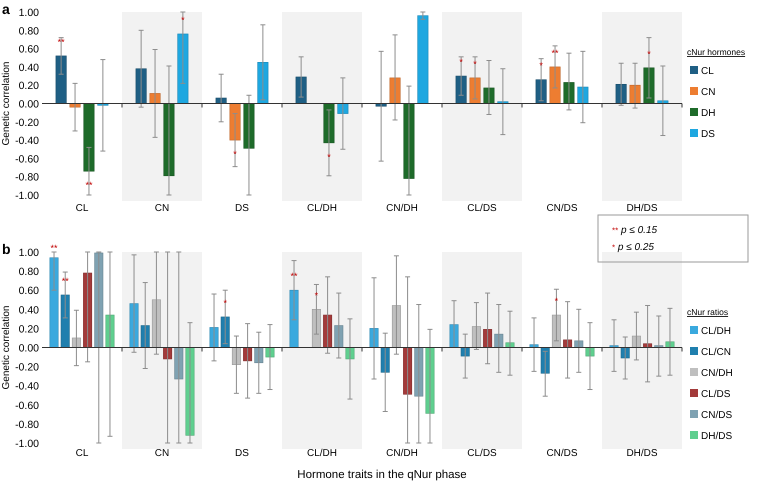 This screenshot has width=760, height=487. Describe the element at coordinates (716, 415) in the screenshot. I see `legend-label: CN/DS` at that location.